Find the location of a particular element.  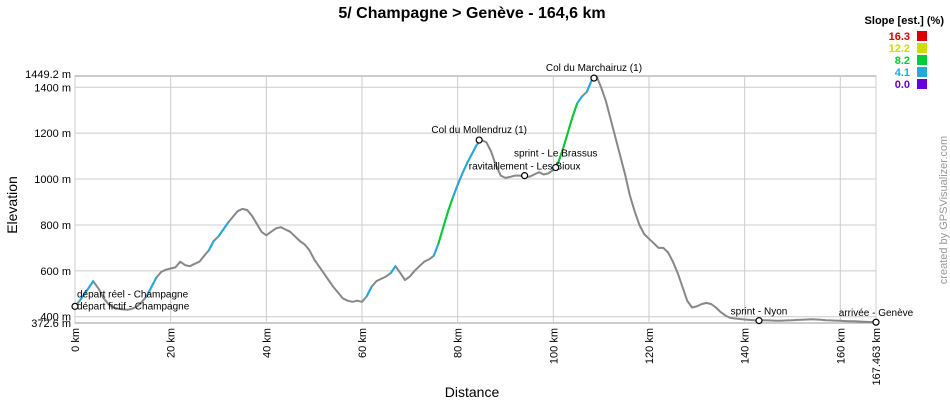

legend-value: 4.1 is located at coordinates (902, 73).